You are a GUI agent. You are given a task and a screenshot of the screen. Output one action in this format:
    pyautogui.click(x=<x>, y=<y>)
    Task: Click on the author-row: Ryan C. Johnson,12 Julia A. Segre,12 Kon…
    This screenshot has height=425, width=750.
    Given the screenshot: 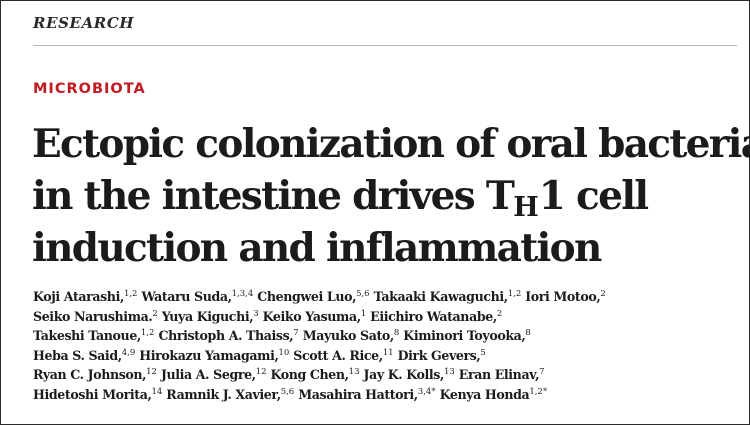 What is the action you would take?
    pyautogui.click(x=389, y=375)
    